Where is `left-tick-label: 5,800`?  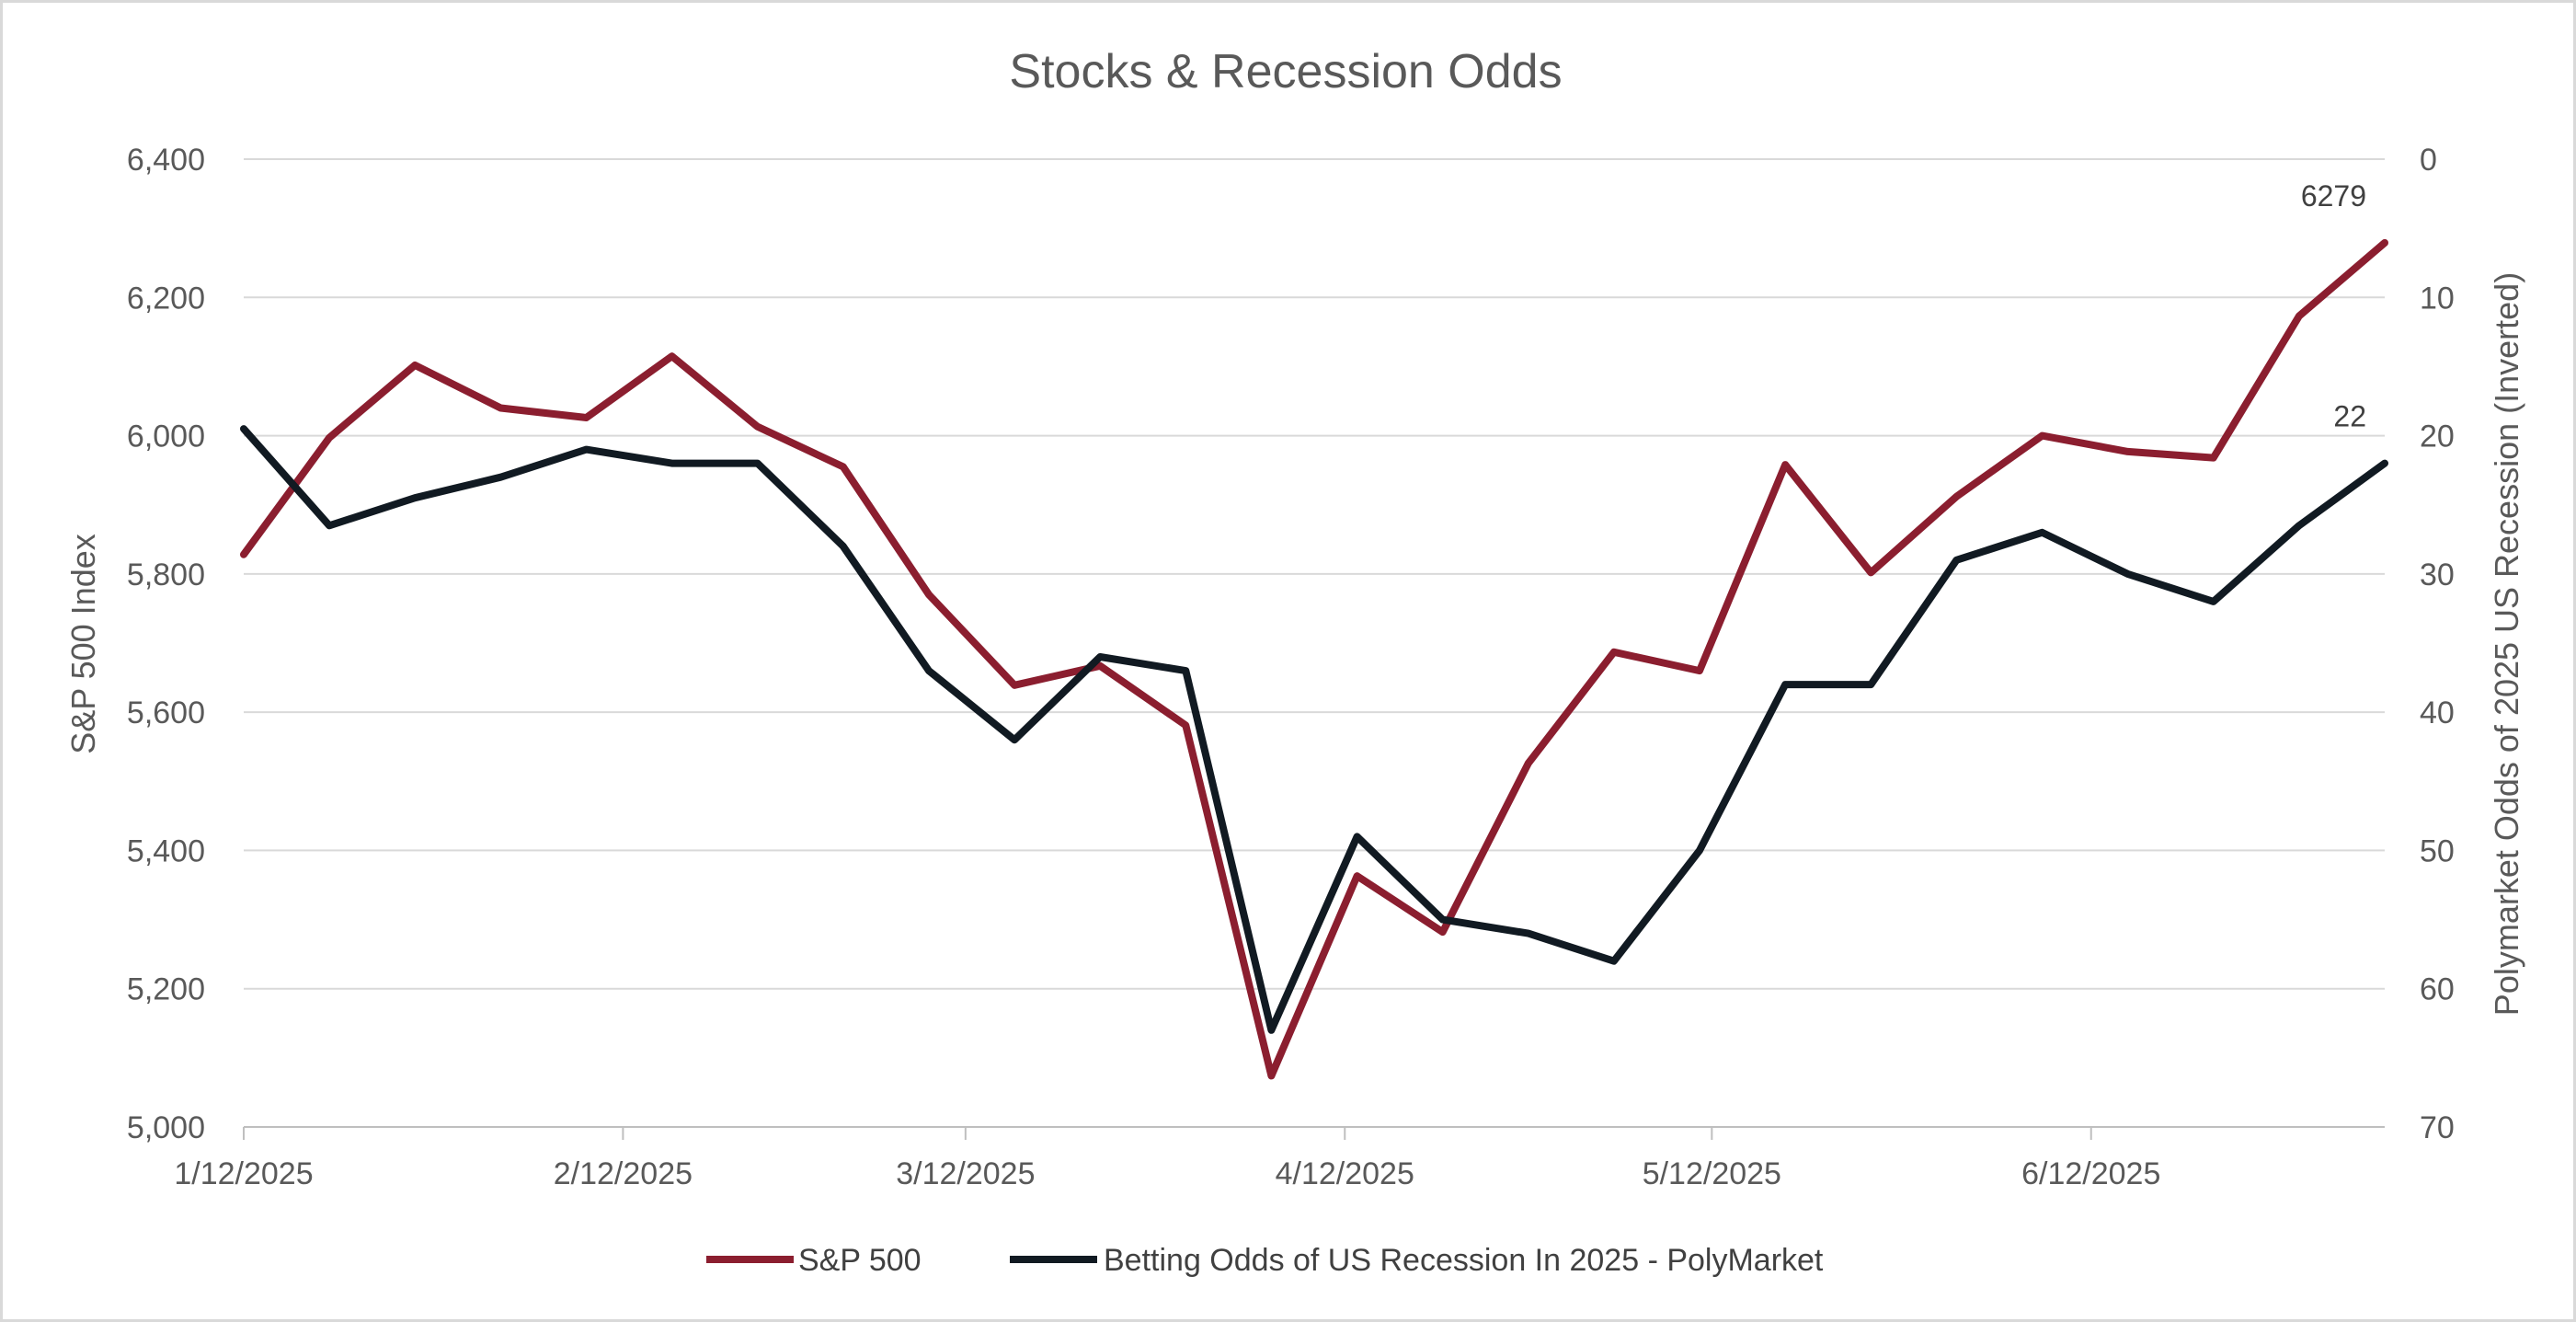
left-tick-label: 5,800 is located at coordinates (166, 575).